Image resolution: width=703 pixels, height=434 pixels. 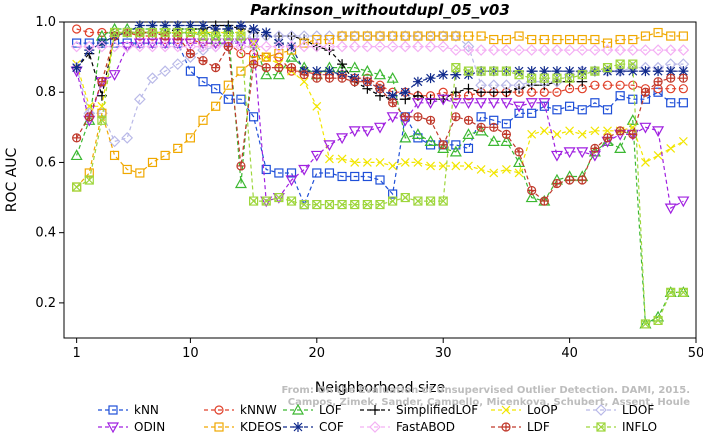 I want to click on legend-item-ldf: LDF, so click(x=520, y=427).